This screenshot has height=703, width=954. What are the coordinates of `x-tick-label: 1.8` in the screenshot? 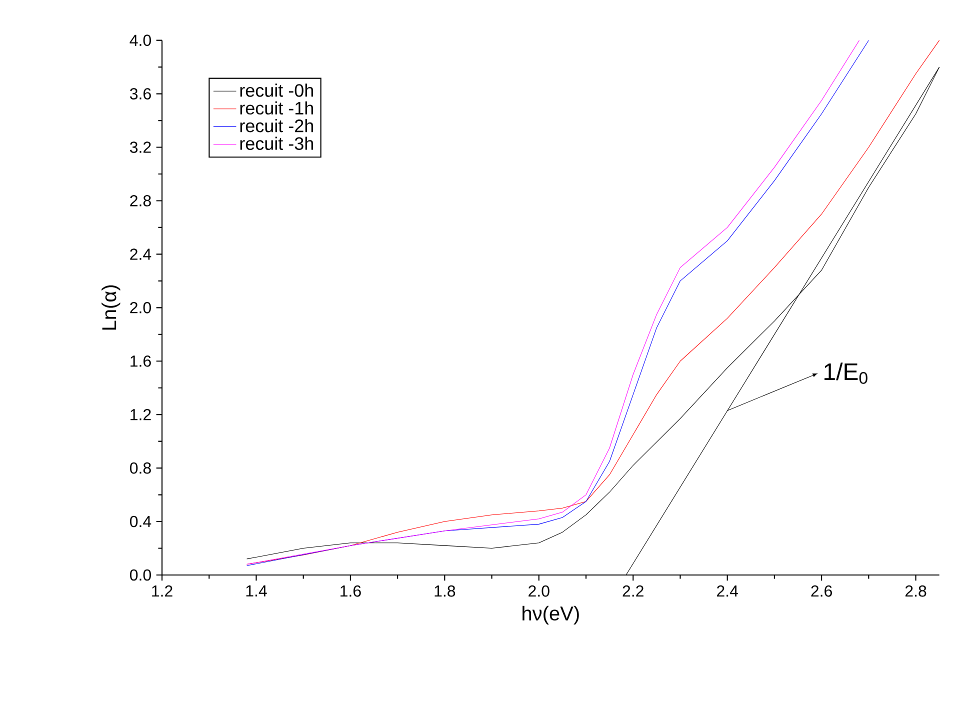 It's located at (445, 591).